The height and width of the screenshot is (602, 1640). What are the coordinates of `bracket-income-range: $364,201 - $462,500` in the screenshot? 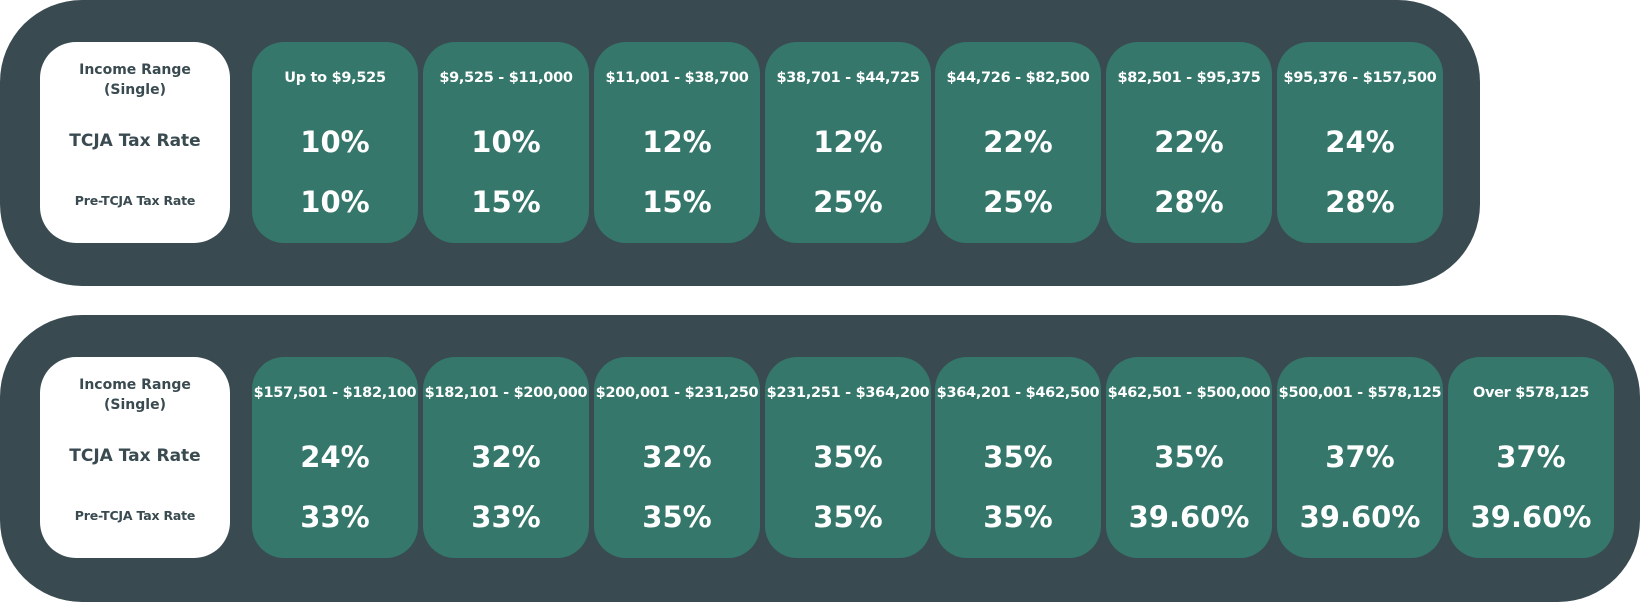 It's located at (1018, 393).